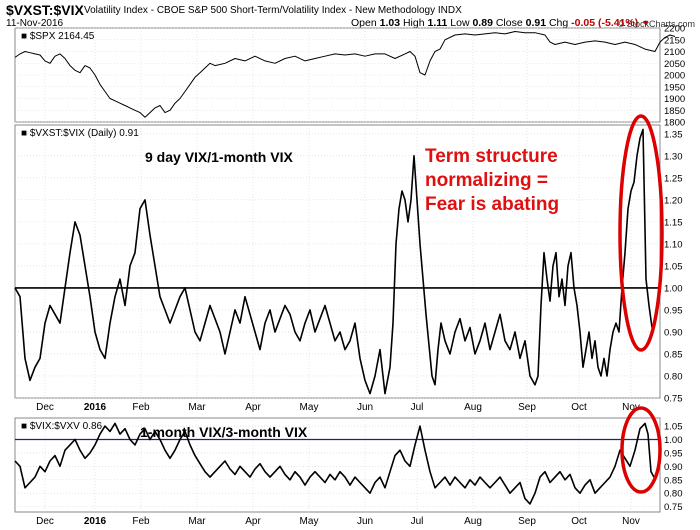  Describe the element at coordinates (334, 463) in the screenshot. I see `series-line` at that location.